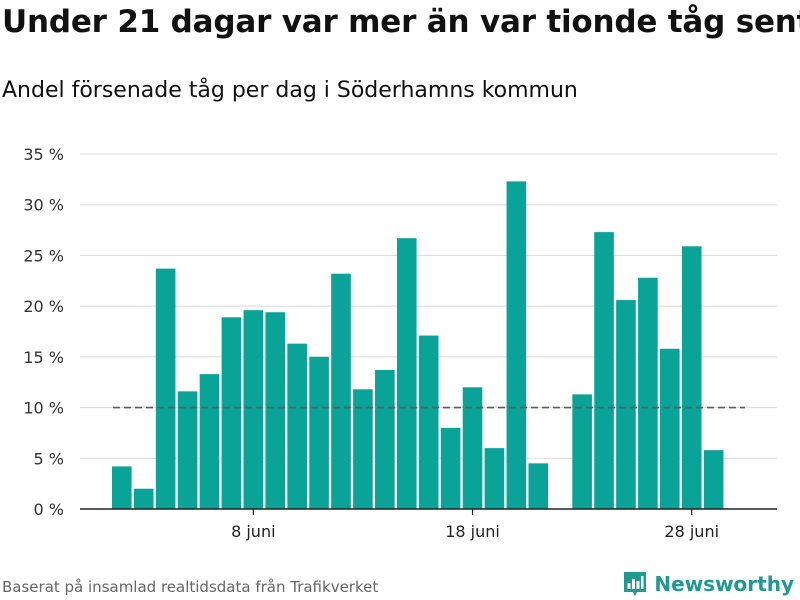 The image size is (800, 600). Describe the element at coordinates (43, 154) in the screenshot. I see `y-tick-label: 35 %` at that location.